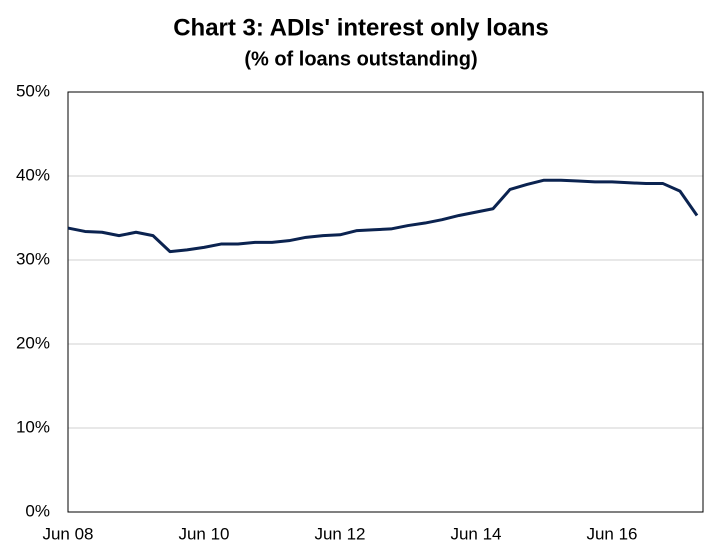 The image size is (723, 558). I want to click on x-tick-label: Jun 08, so click(67, 533).